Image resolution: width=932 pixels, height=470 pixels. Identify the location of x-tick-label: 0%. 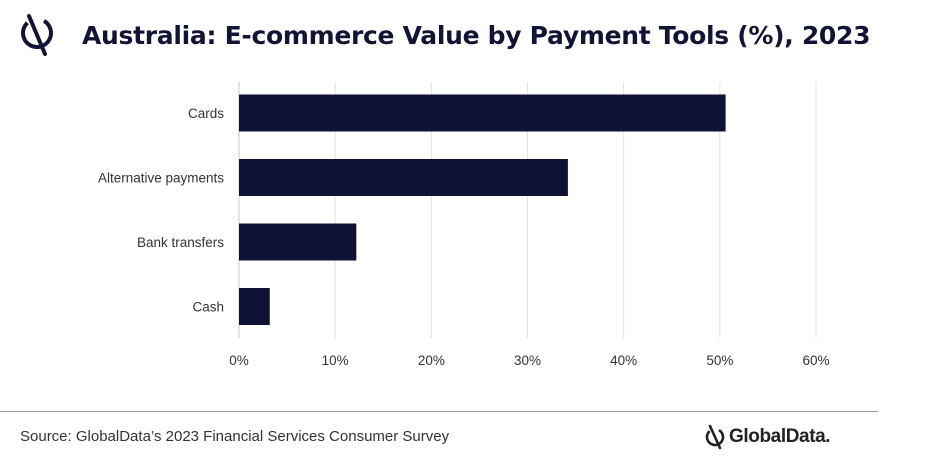
(239, 360).